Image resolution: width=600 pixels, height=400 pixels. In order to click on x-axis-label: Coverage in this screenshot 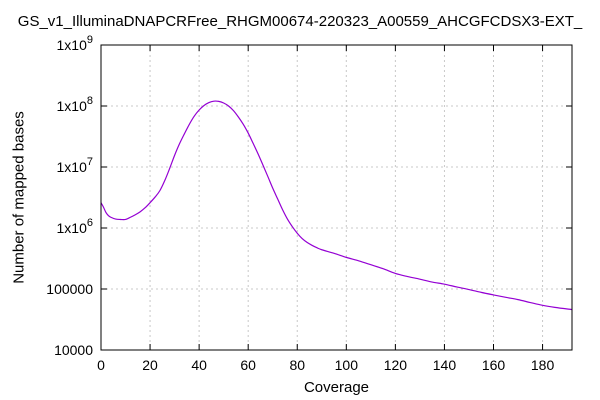, I will do `click(336, 387)`.